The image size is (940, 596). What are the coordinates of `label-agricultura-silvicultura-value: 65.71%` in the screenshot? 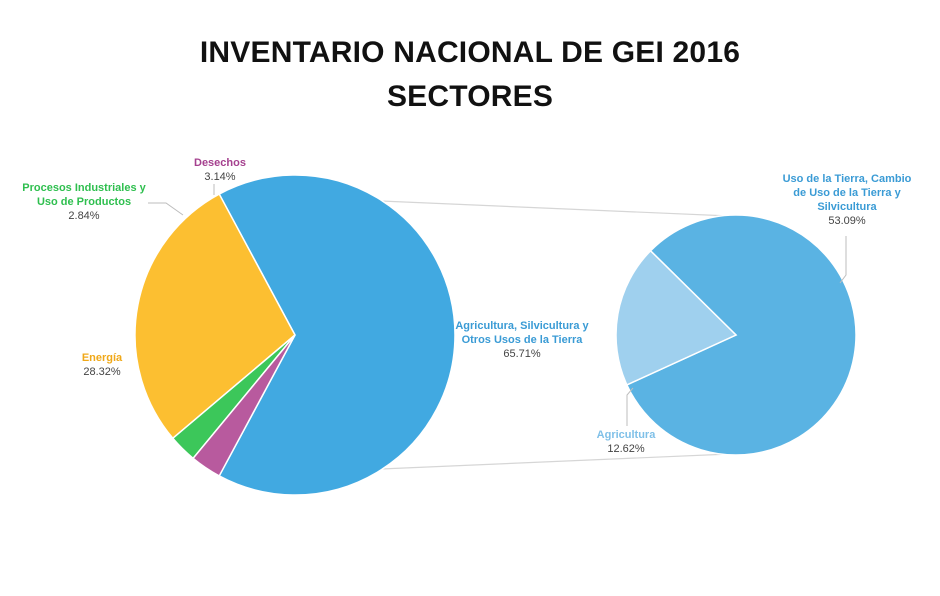 It's located at (522, 354).